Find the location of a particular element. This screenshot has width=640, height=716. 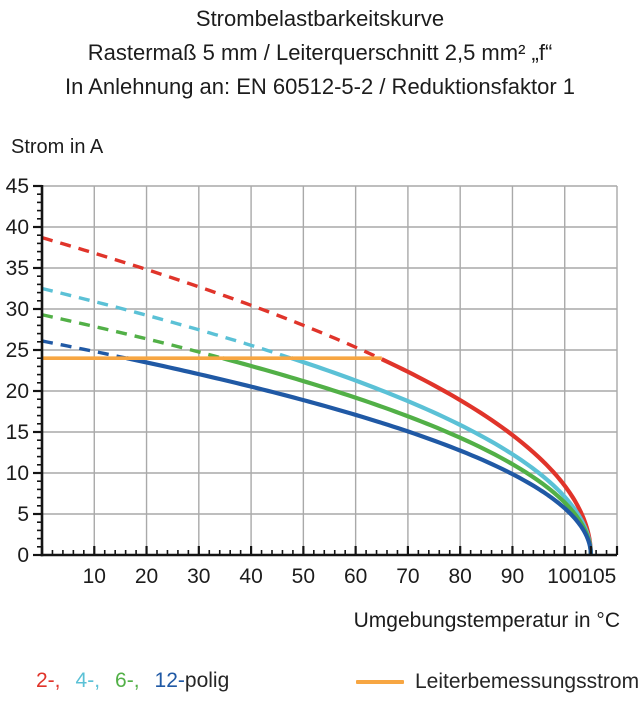

curve-2-polig-dashed is located at coordinates (212, 298).